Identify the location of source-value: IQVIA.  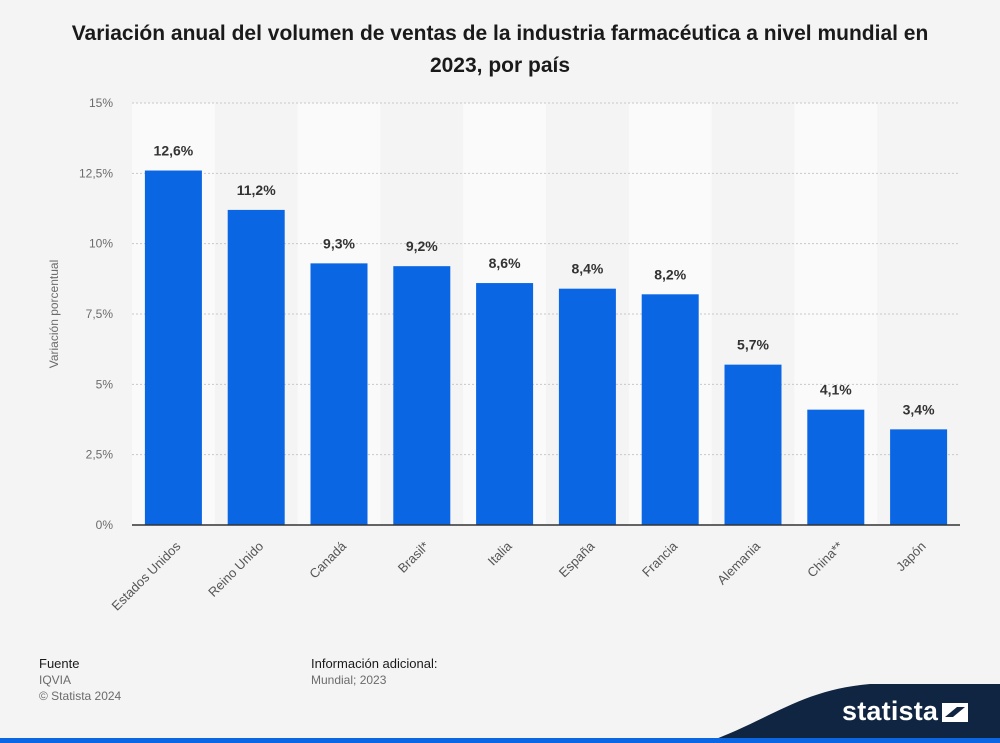
(55, 680).